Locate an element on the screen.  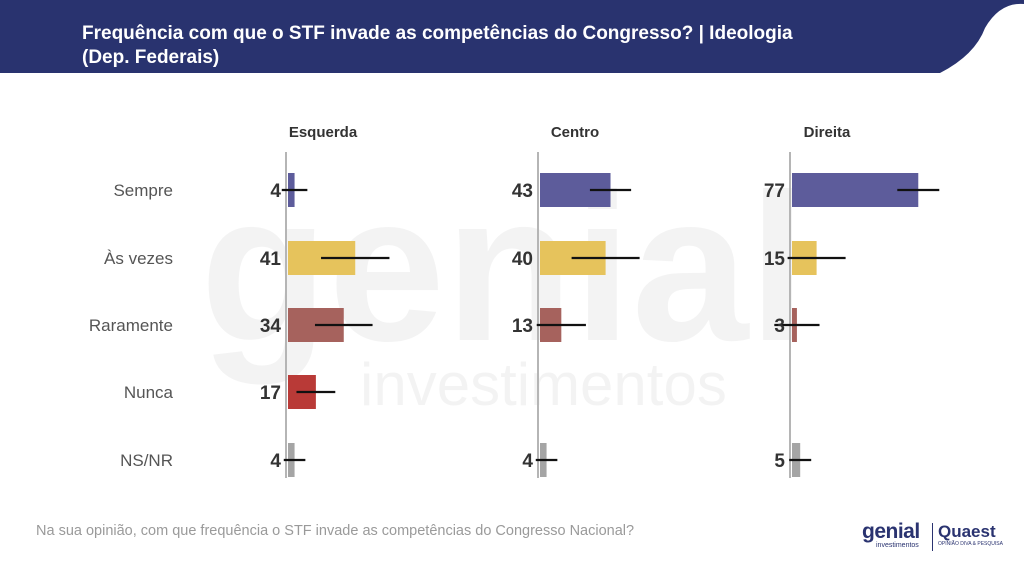
genial-logo-subtitle: investimentos is located at coordinates (897, 545).